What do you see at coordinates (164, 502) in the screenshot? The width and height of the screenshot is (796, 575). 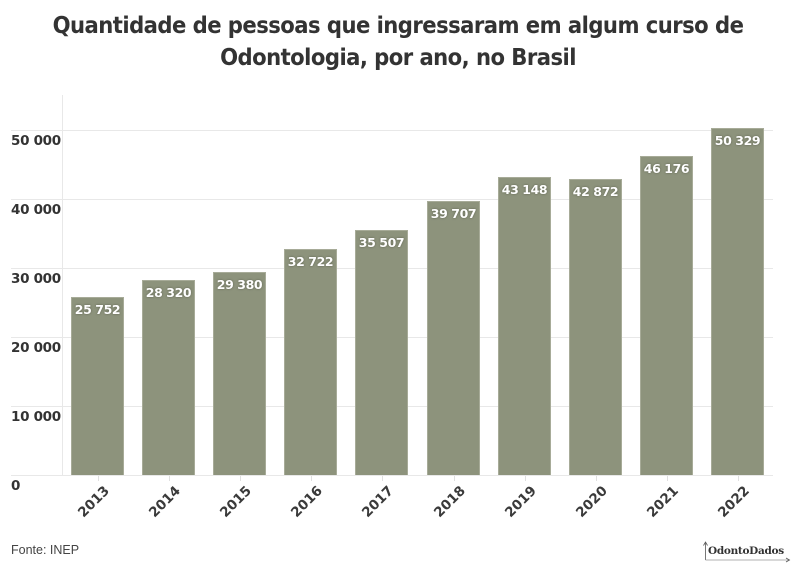 I see `x-tick-label: 2014` at bounding box center [164, 502].